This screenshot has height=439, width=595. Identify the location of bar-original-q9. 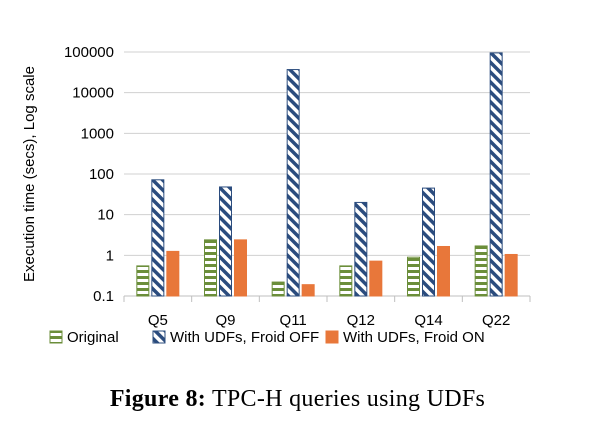
(210, 268).